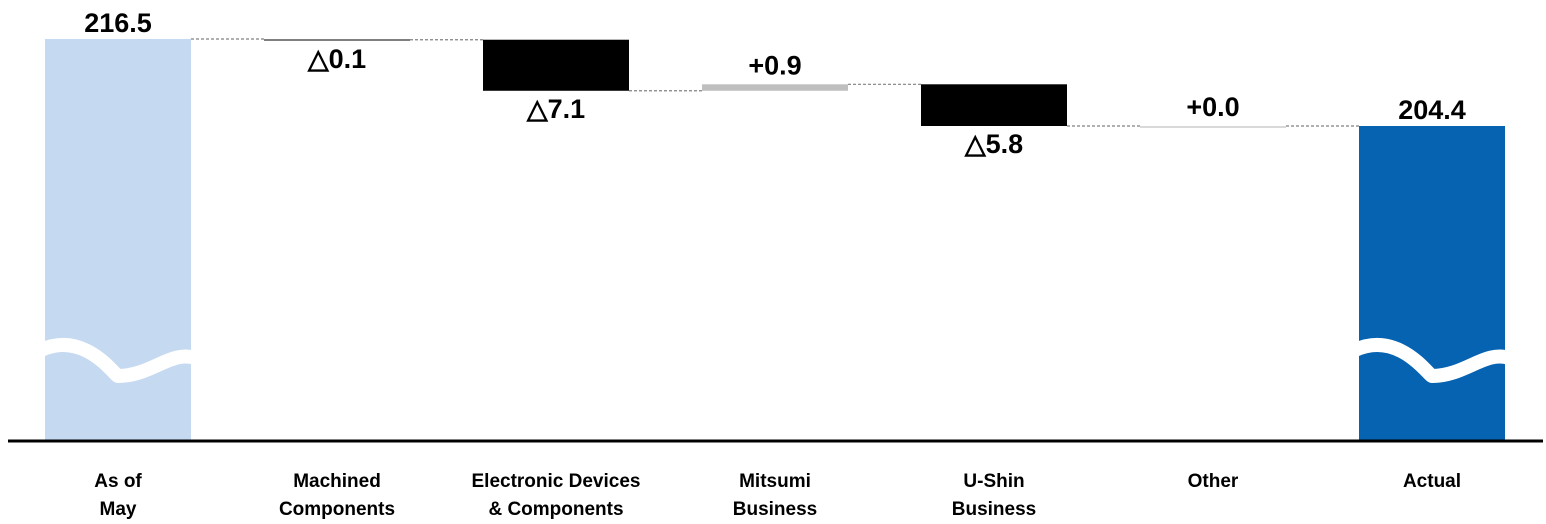 This screenshot has width=1546, height=524. What do you see at coordinates (993, 144) in the screenshot?
I see `value-label-4: △5.8` at bounding box center [993, 144].